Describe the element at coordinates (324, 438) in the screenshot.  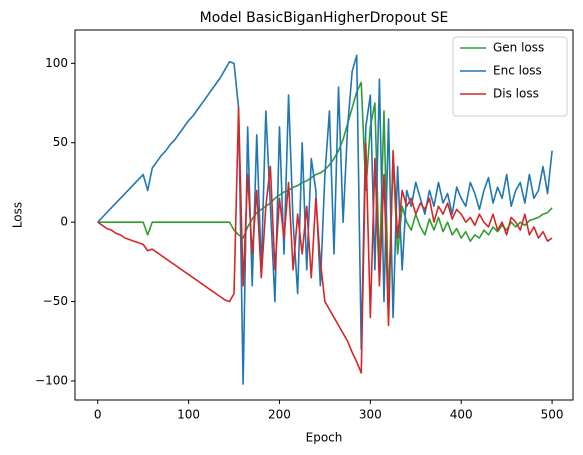
I see `x-axis-label: Epoch` at that location.